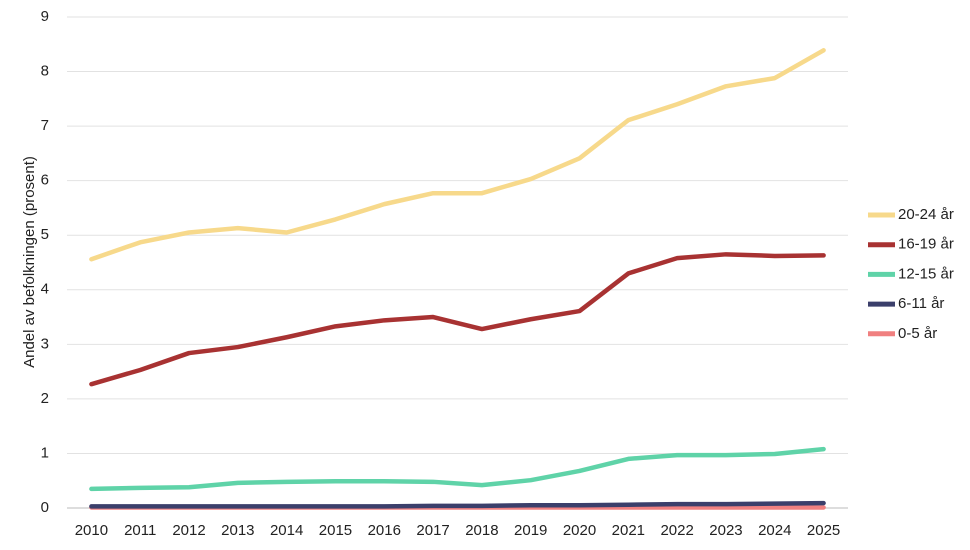 This screenshot has height=550, width=970. What do you see at coordinates (45, 398) in the screenshot?
I see `y-tick-label: 2` at bounding box center [45, 398].